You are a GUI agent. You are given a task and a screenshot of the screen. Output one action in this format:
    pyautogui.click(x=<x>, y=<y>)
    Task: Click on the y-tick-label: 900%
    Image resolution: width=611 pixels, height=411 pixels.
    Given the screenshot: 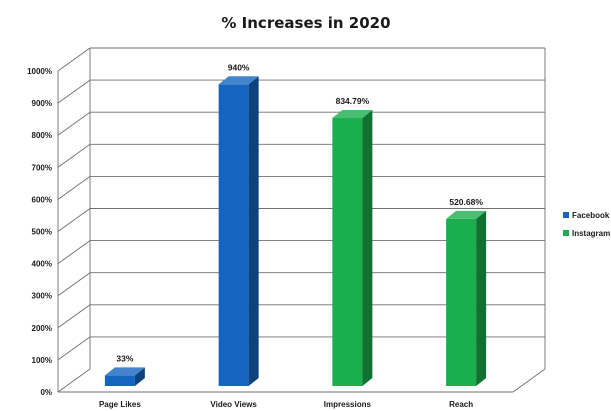 What is the action you would take?
    pyautogui.click(x=42, y=103)
    